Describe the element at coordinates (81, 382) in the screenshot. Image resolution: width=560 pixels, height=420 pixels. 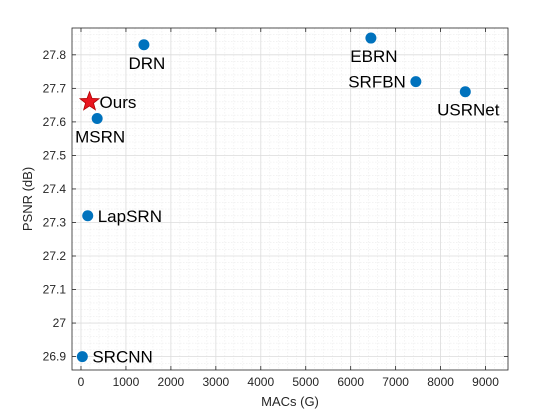
I see `x-tick-label: 0` at that location.